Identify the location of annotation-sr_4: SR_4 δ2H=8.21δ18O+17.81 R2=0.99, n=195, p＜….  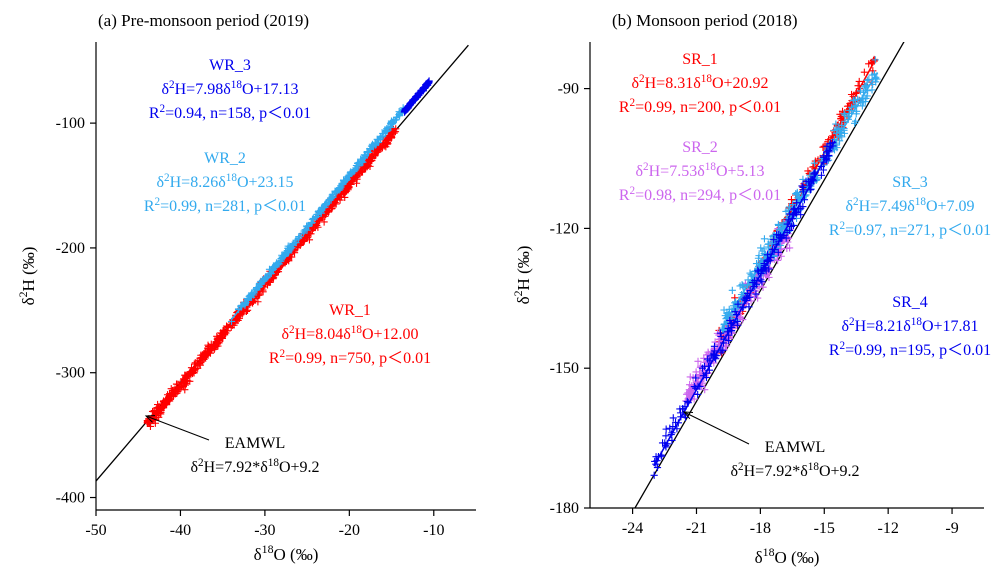
(910, 326).